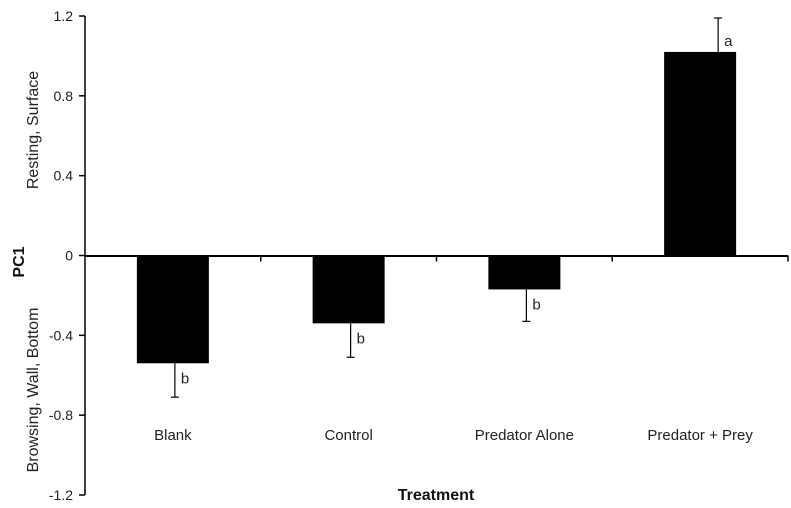  Describe the element at coordinates (33, 130) in the screenshot. I see `y-axis-upper-label: Resting, Surface` at that location.